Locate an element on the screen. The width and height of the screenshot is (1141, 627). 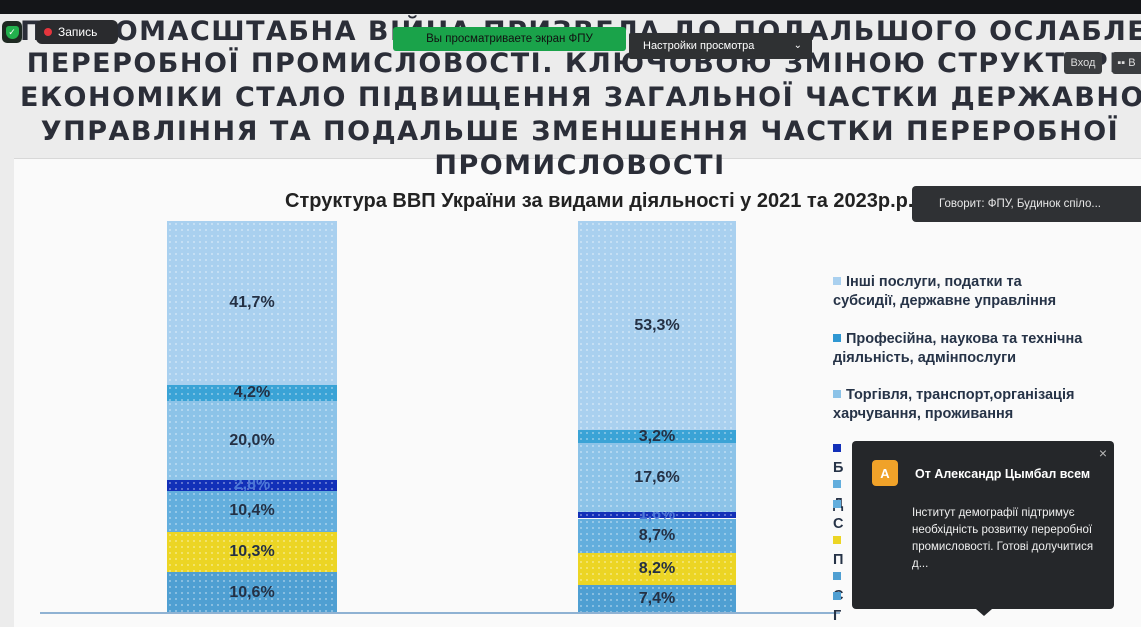
bar-segment-2023-2: 8,2% is located at coordinates (657, 568).